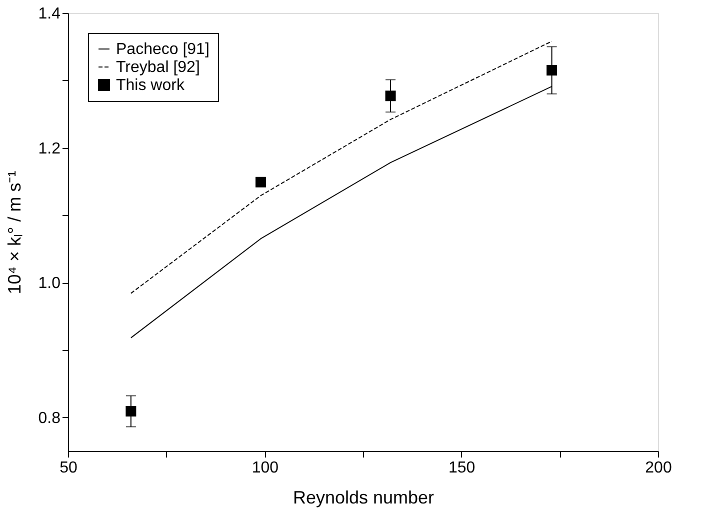 The height and width of the screenshot is (531, 713). What do you see at coordinates (151, 85) in the screenshot?
I see `legend-label: This work` at bounding box center [151, 85].